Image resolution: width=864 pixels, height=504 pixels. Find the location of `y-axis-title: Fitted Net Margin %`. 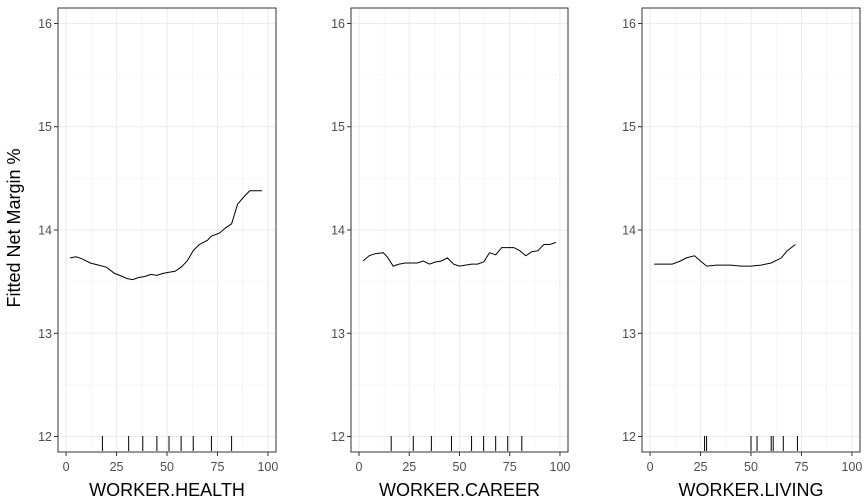

y-axis-title: Fitted Net Margin % is located at coordinates (14, 227).